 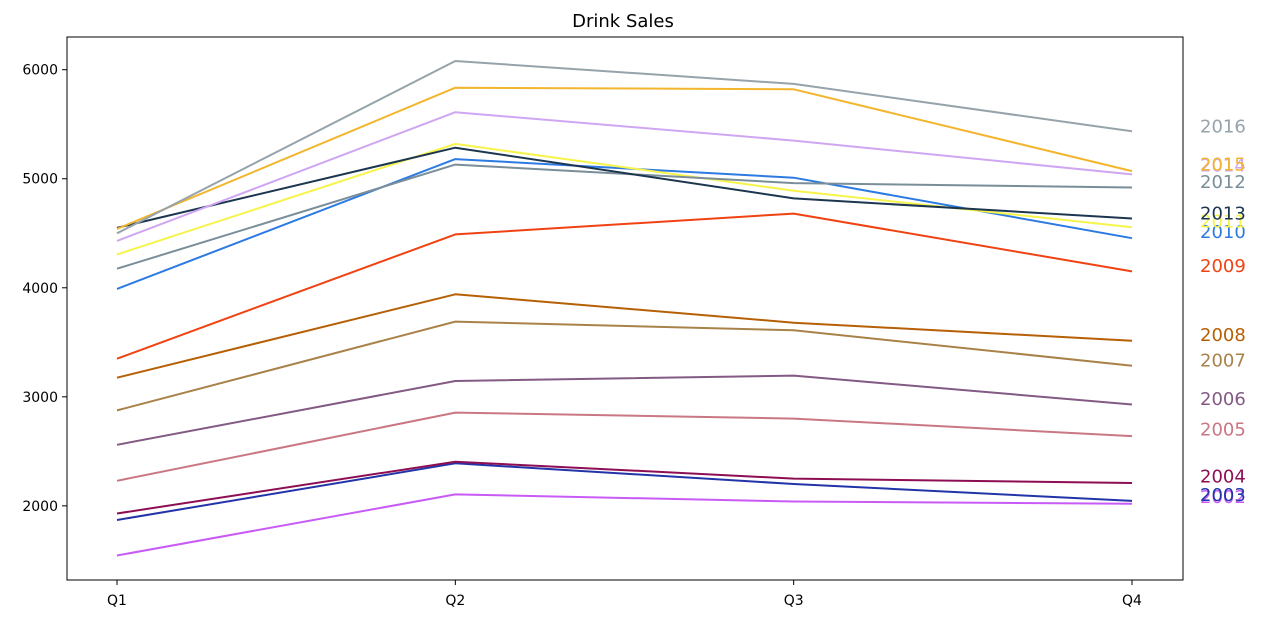 What do you see at coordinates (624, 410) in the screenshot?
I see `series-line-2006` at bounding box center [624, 410].